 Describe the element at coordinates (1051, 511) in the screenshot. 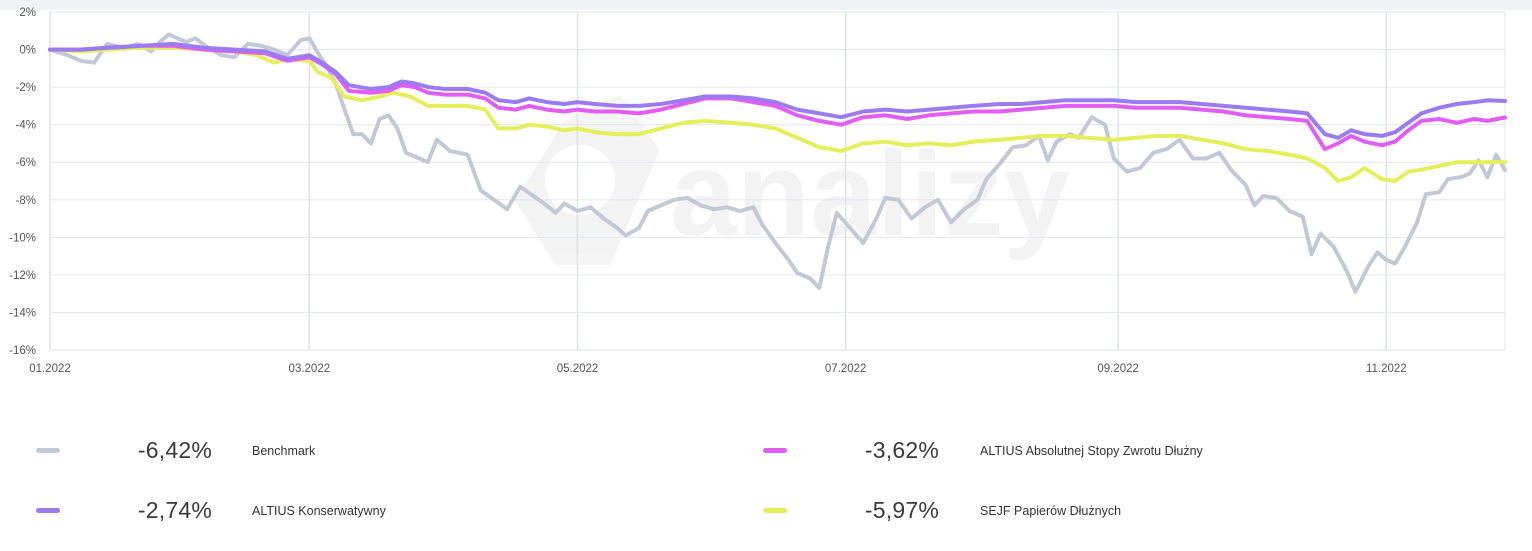

I see `legend-name-sejf: SEJF Papierów Dłużnych` at that location.